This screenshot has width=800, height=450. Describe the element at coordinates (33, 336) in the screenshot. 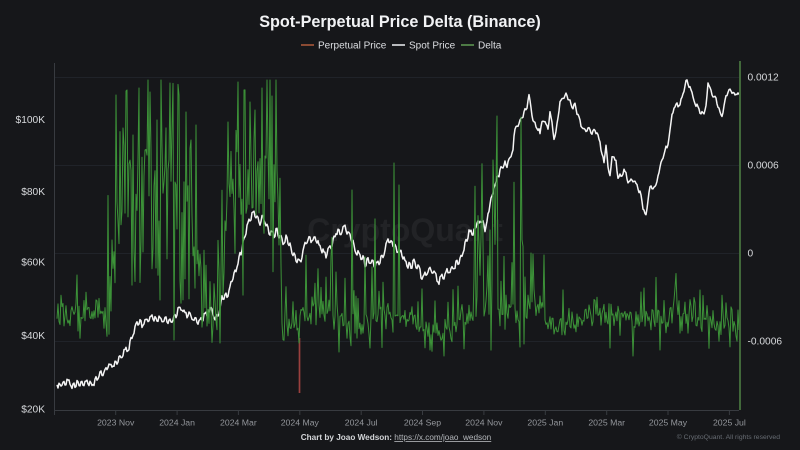

I see `svg-text: $40K` at that location.